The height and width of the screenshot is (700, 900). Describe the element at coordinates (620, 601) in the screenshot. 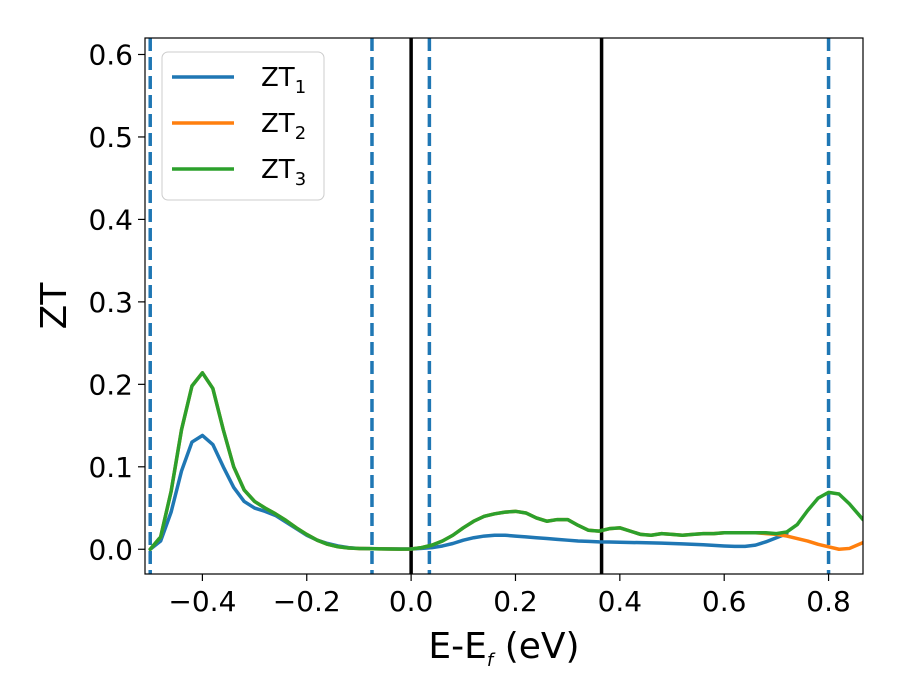

I see `x-tick-label: 0.4` at that location.